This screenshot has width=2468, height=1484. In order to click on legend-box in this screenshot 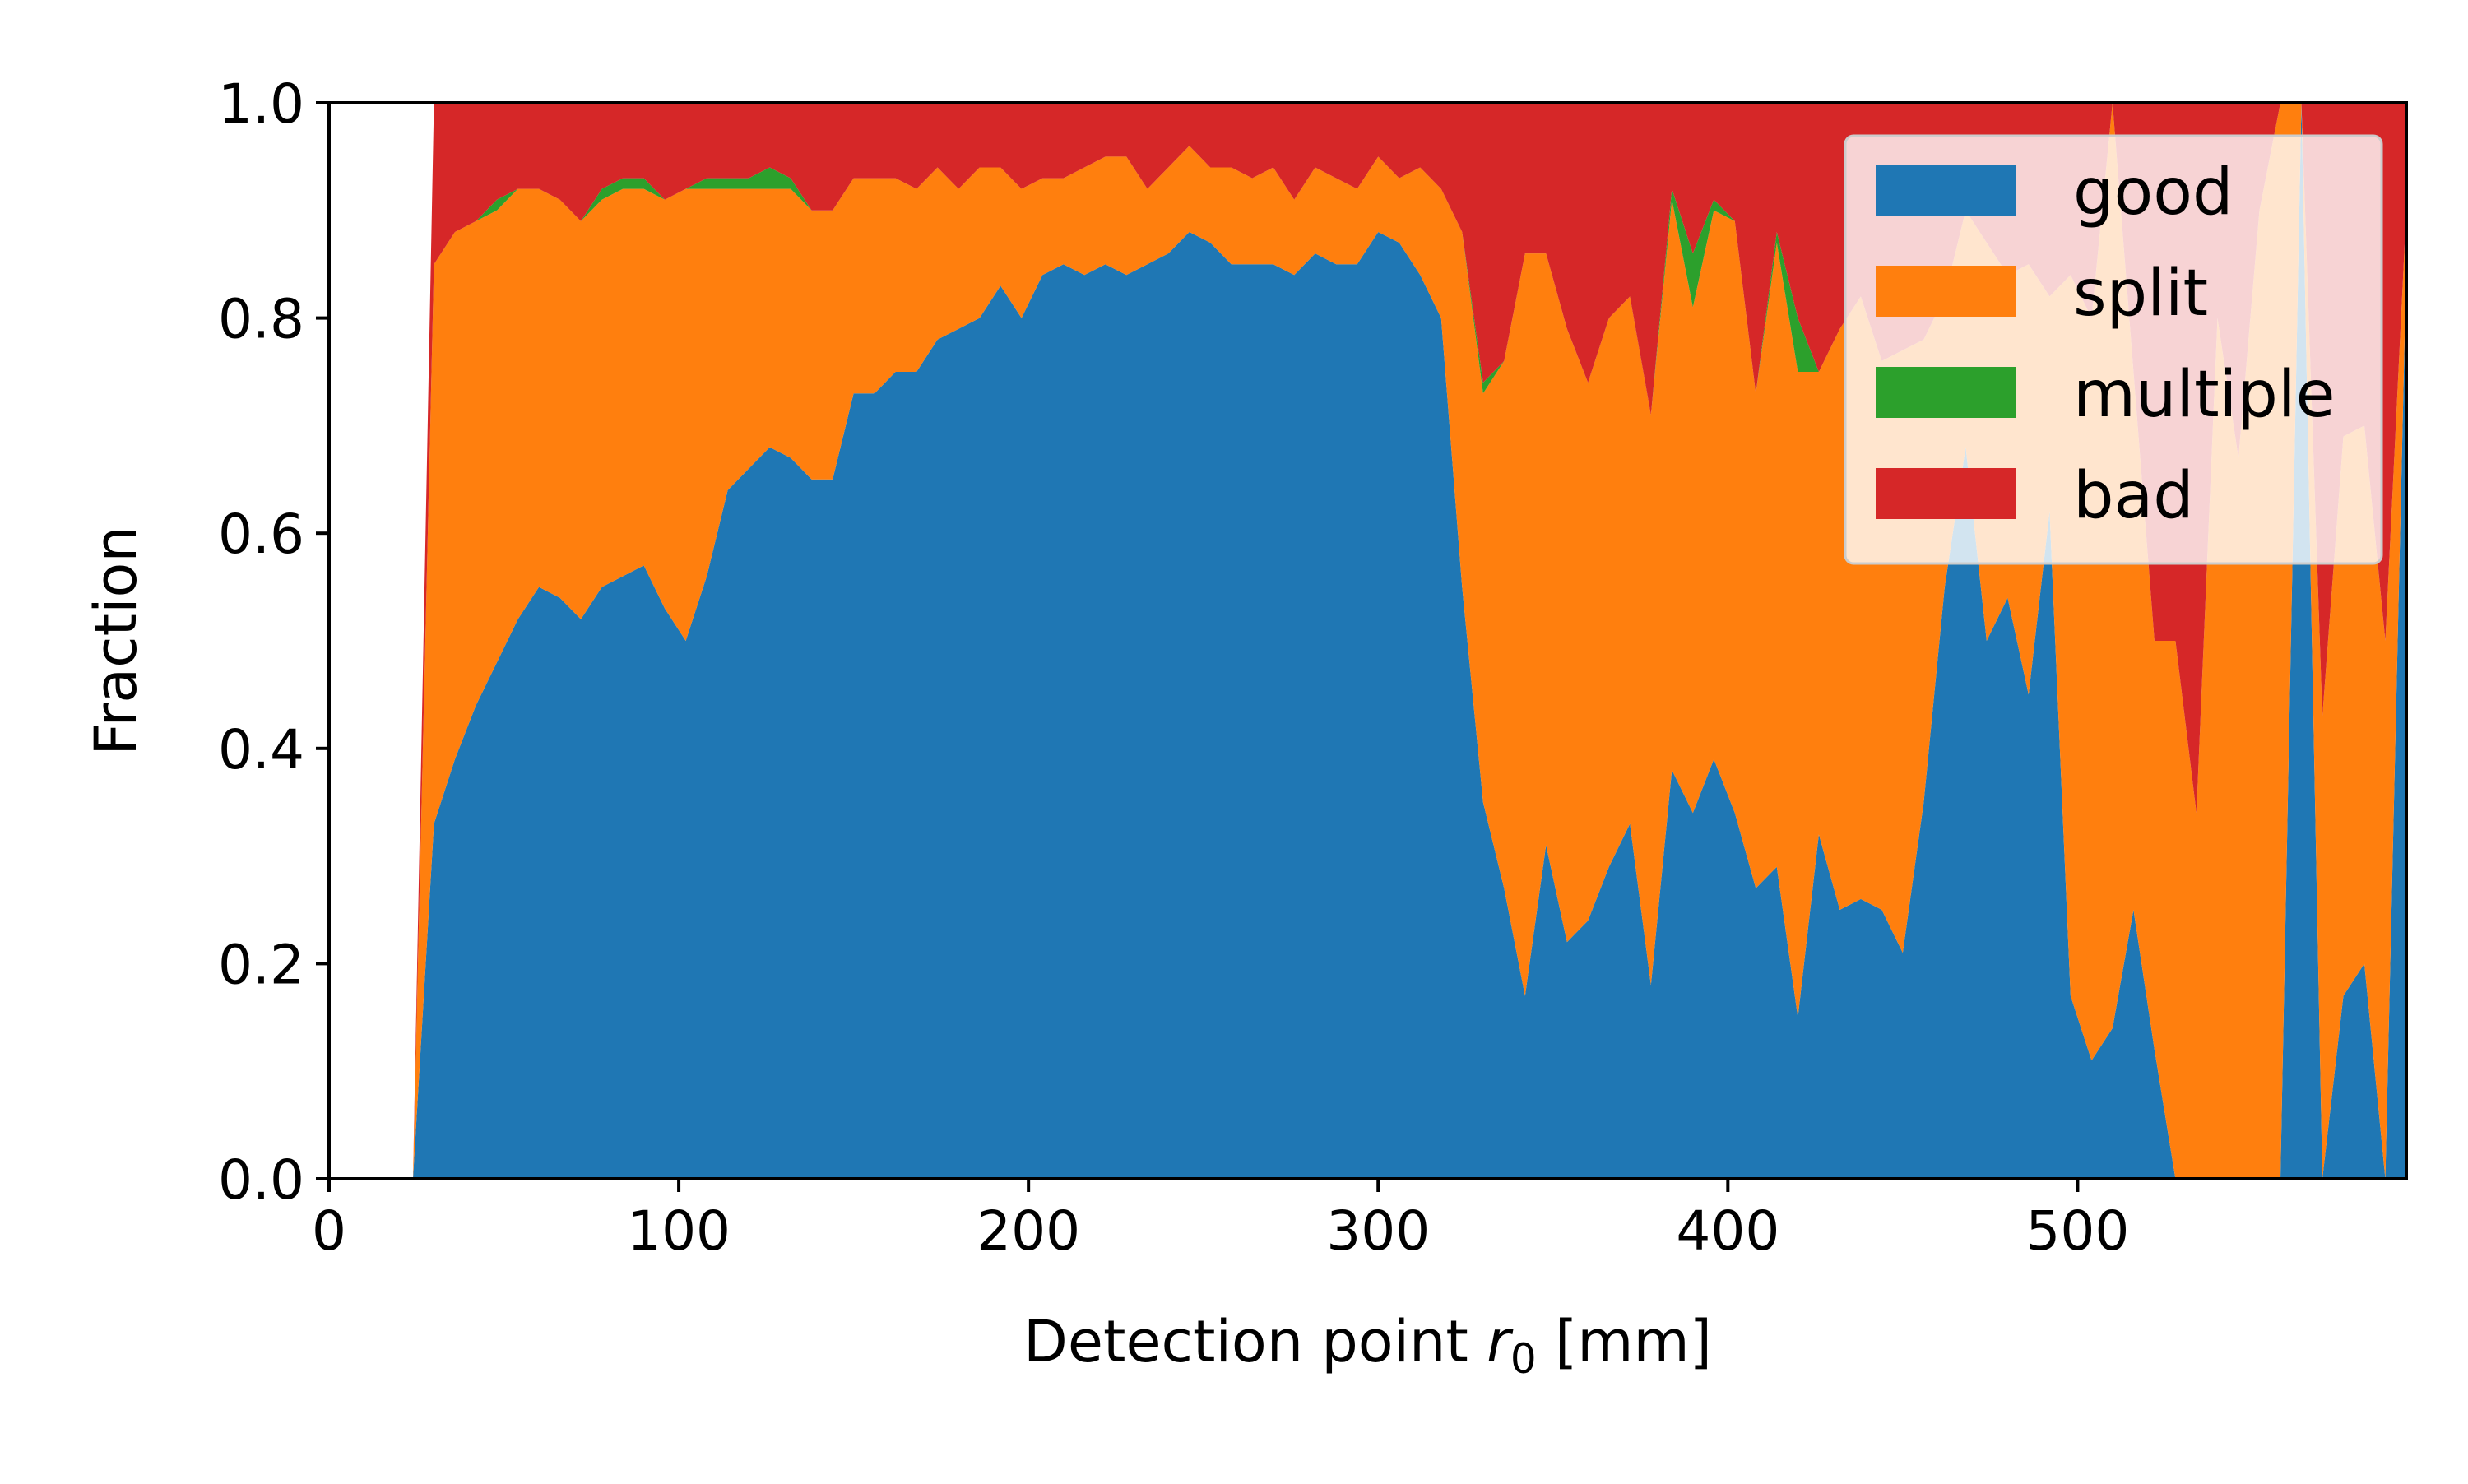, I will do `click(2113, 349)`.